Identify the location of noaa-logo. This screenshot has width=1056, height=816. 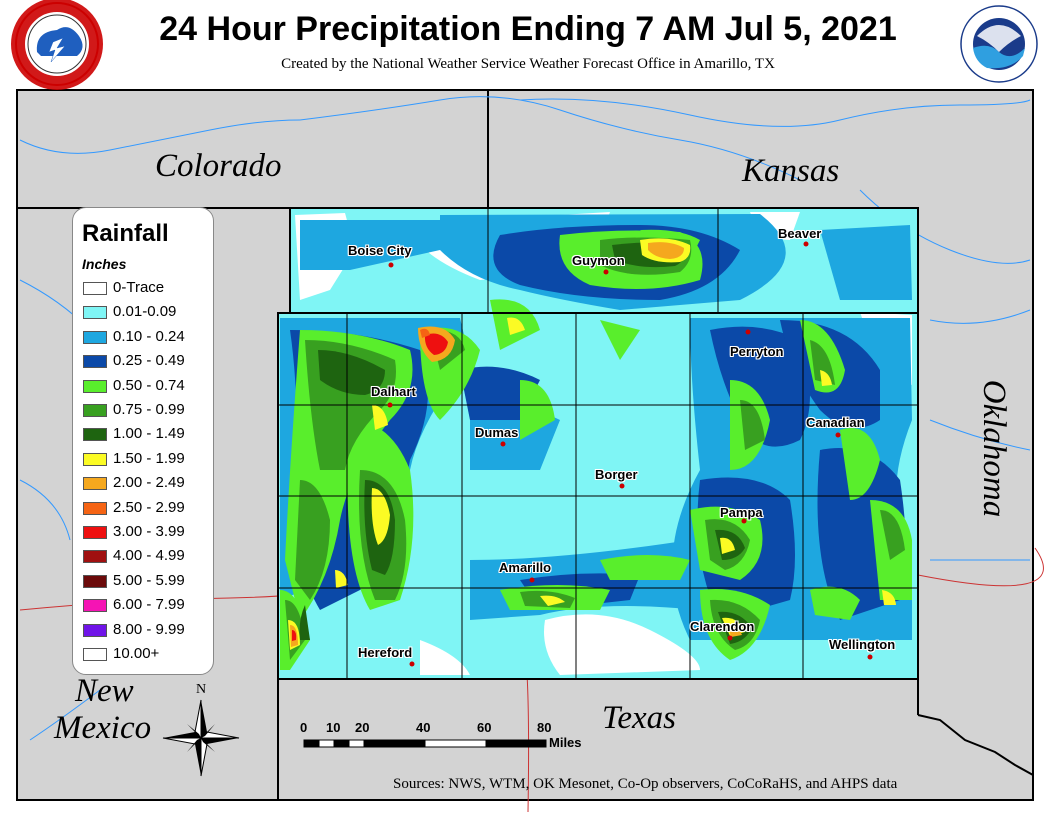
(999, 44).